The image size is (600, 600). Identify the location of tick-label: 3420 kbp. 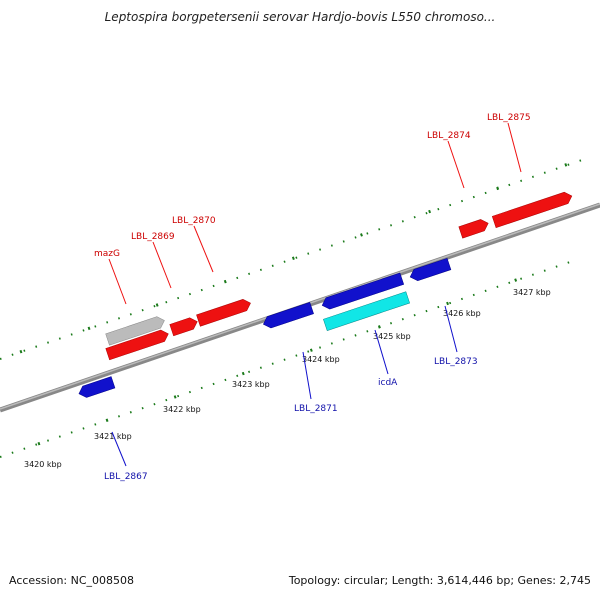
(43, 464).